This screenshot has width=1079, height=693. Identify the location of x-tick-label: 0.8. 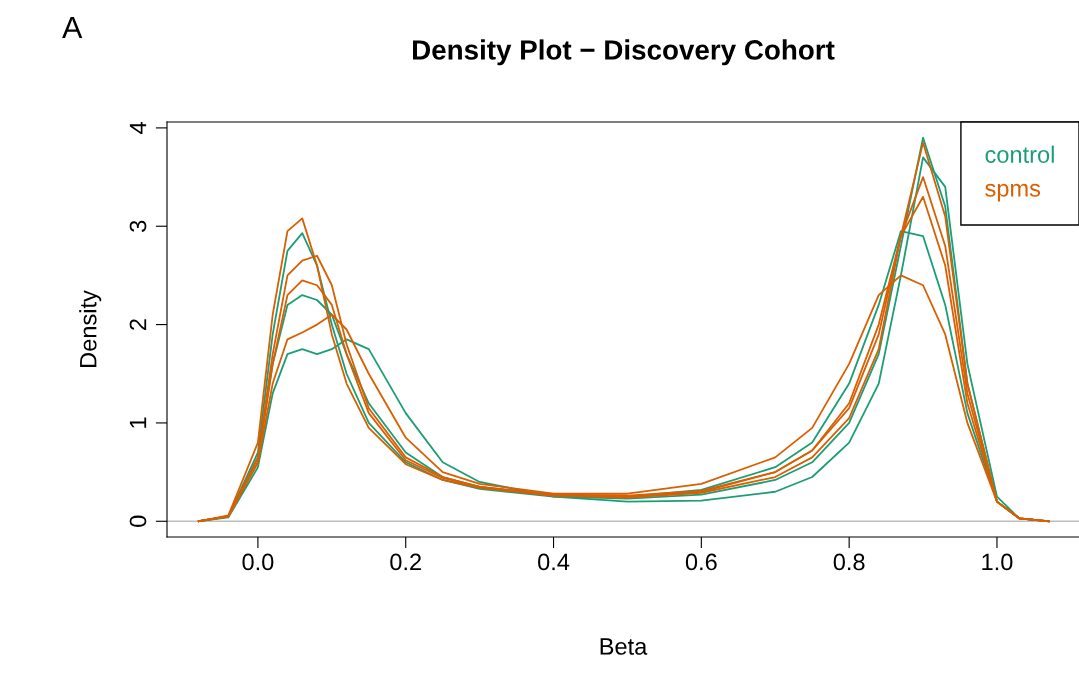
(849, 562).